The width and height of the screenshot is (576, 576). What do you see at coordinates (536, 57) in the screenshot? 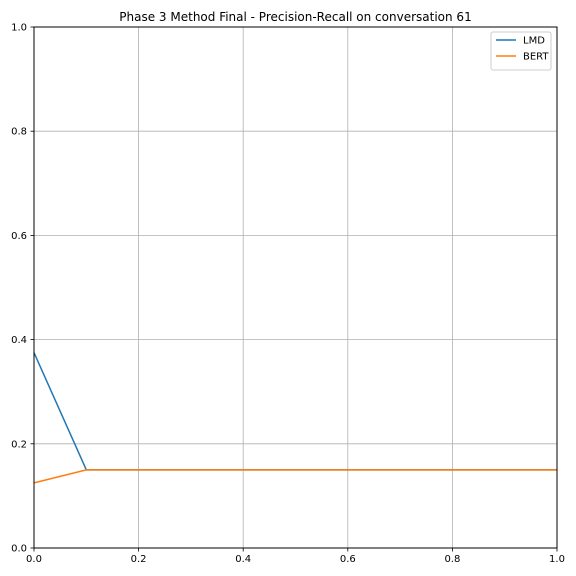
I see `legend-label: BERT` at bounding box center [536, 57].